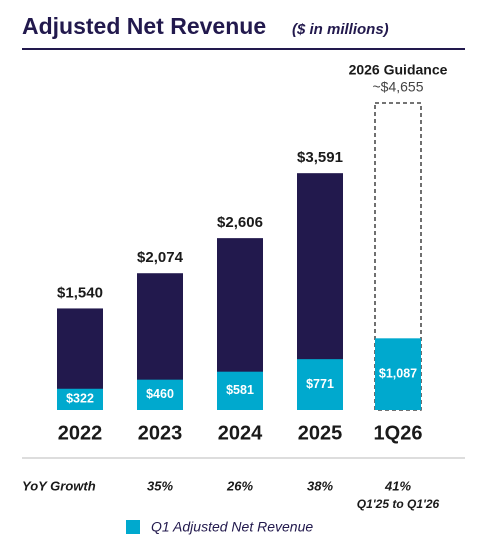 Image resolution: width=487 pixels, height=552 pixels. What do you see at coordinates (80, 433) in the screenshot?
I see `x-tick-label: 2022` at bounding box center [80, 433].